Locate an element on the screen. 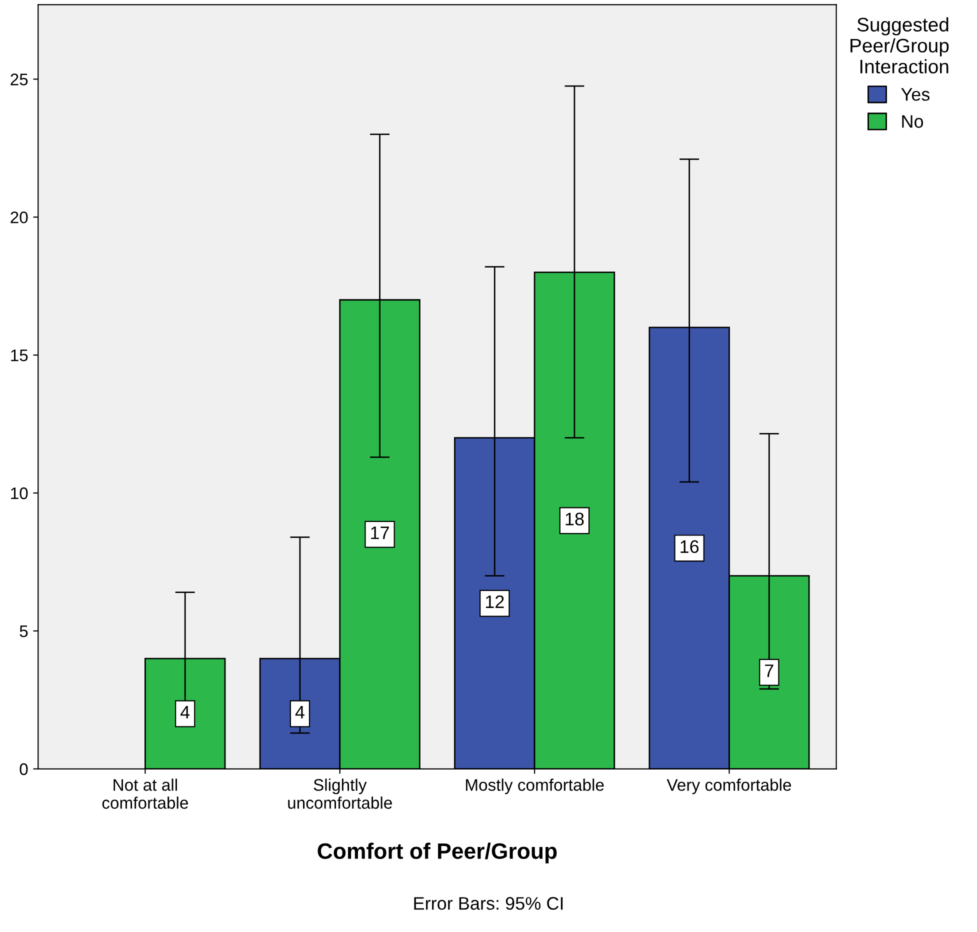 The width and height of the screenshot is (977, 932). data-label: 16 is located at coordinates (689, 547).